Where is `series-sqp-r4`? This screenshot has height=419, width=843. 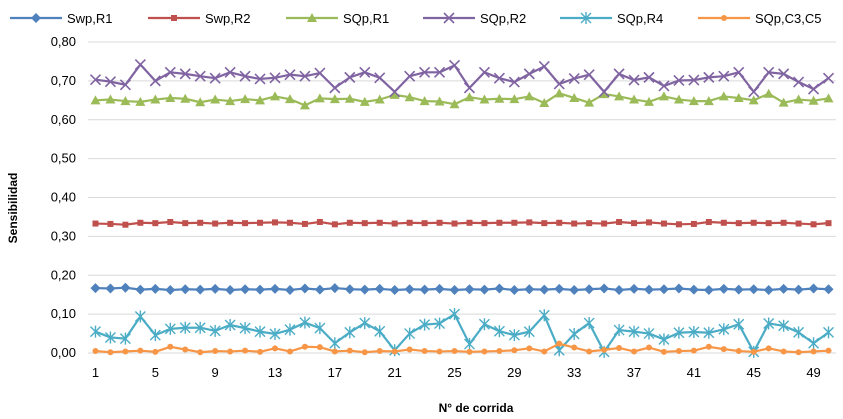 series-sqp-r4 is located at coordinates (462, 333).